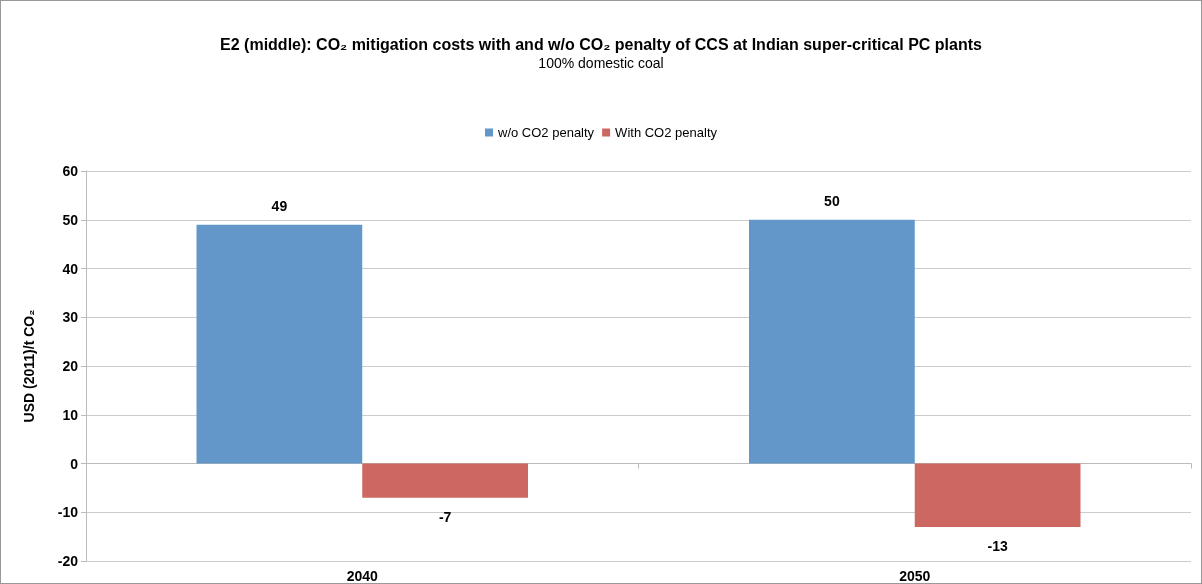 Image resolution: width=1202 pixels, height=584 pixels. I want to click on legend-label: w/o CO2 penalty, so click(546, 132).